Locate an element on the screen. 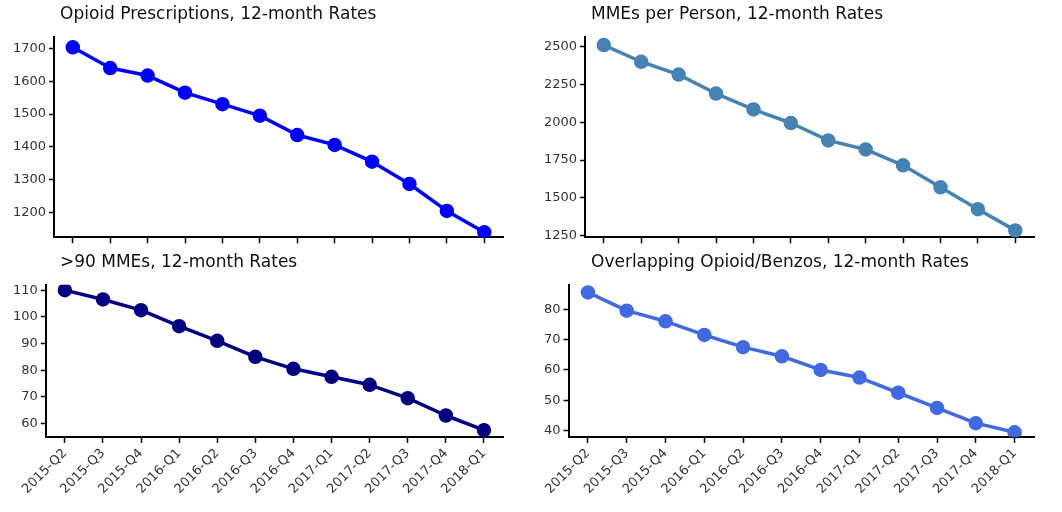 This screenshot has height=512, width=1062. chart-title: Opioid Prescriptions, 12-month Rates is located at coordinates (218, 13).